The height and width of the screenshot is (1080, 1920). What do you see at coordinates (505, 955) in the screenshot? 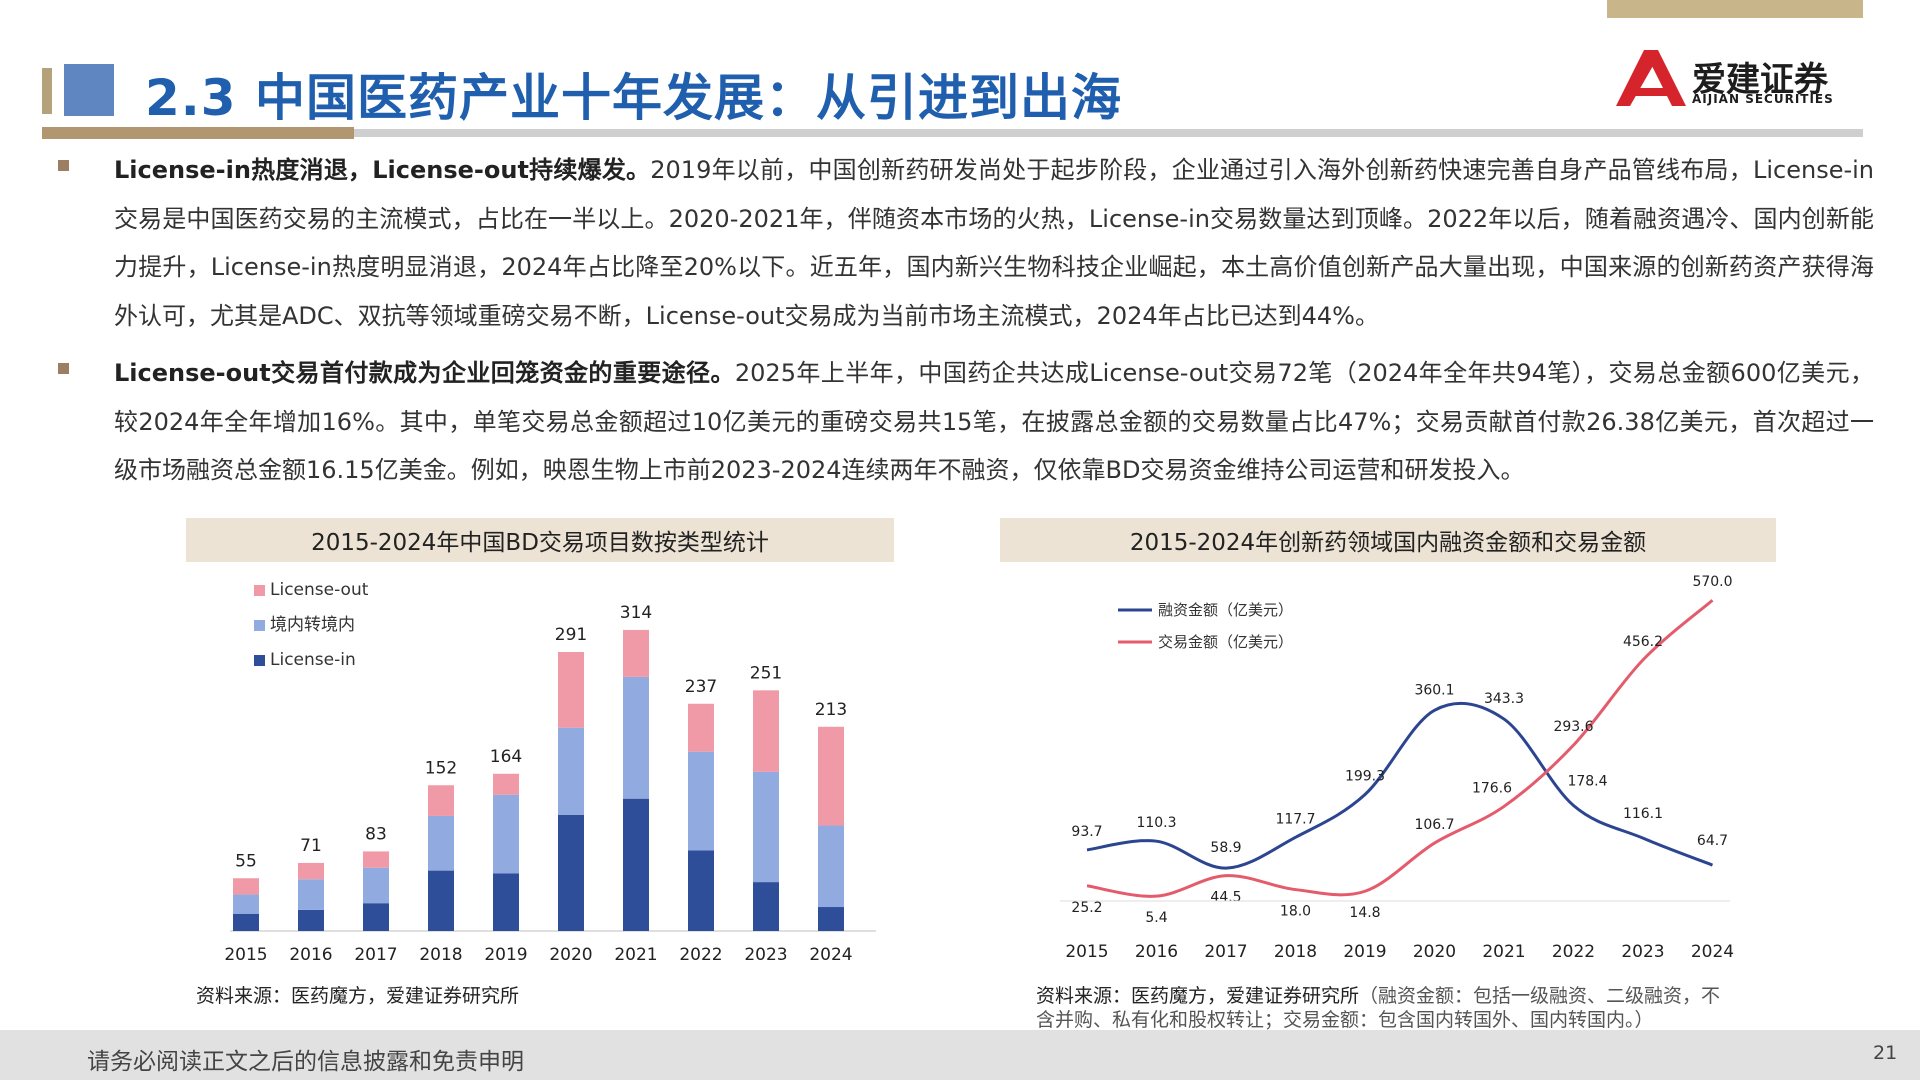
I see `x-tick-label: 2019` at bounding box center [505, 955].